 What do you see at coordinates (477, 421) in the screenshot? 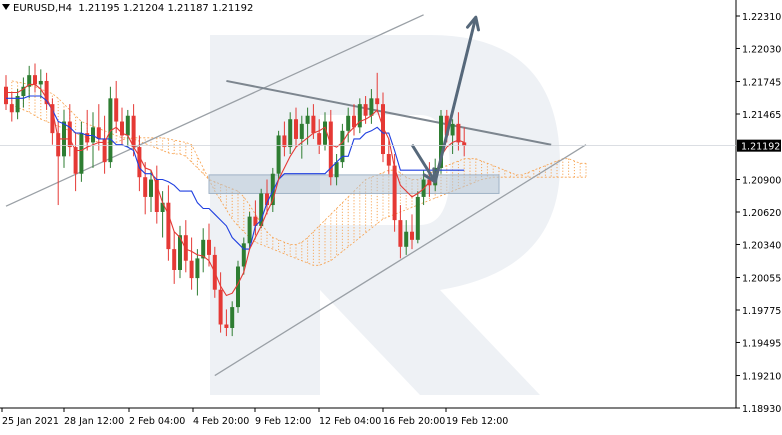
I see `x-tick-label: 19 Feb 12:00` at bounding box center [477, 421].